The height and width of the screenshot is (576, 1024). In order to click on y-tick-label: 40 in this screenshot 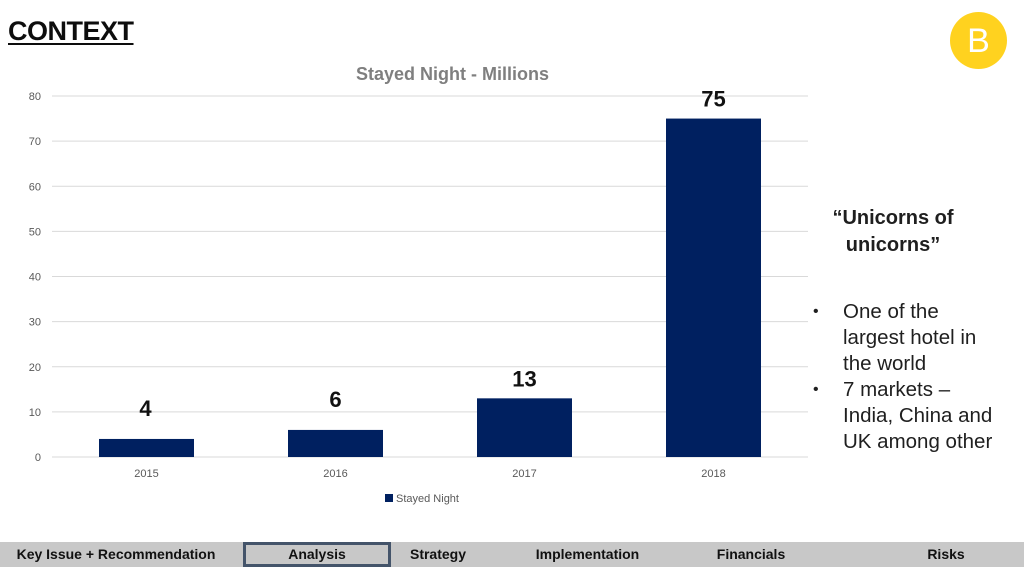, I will do `click(35, 278)`.